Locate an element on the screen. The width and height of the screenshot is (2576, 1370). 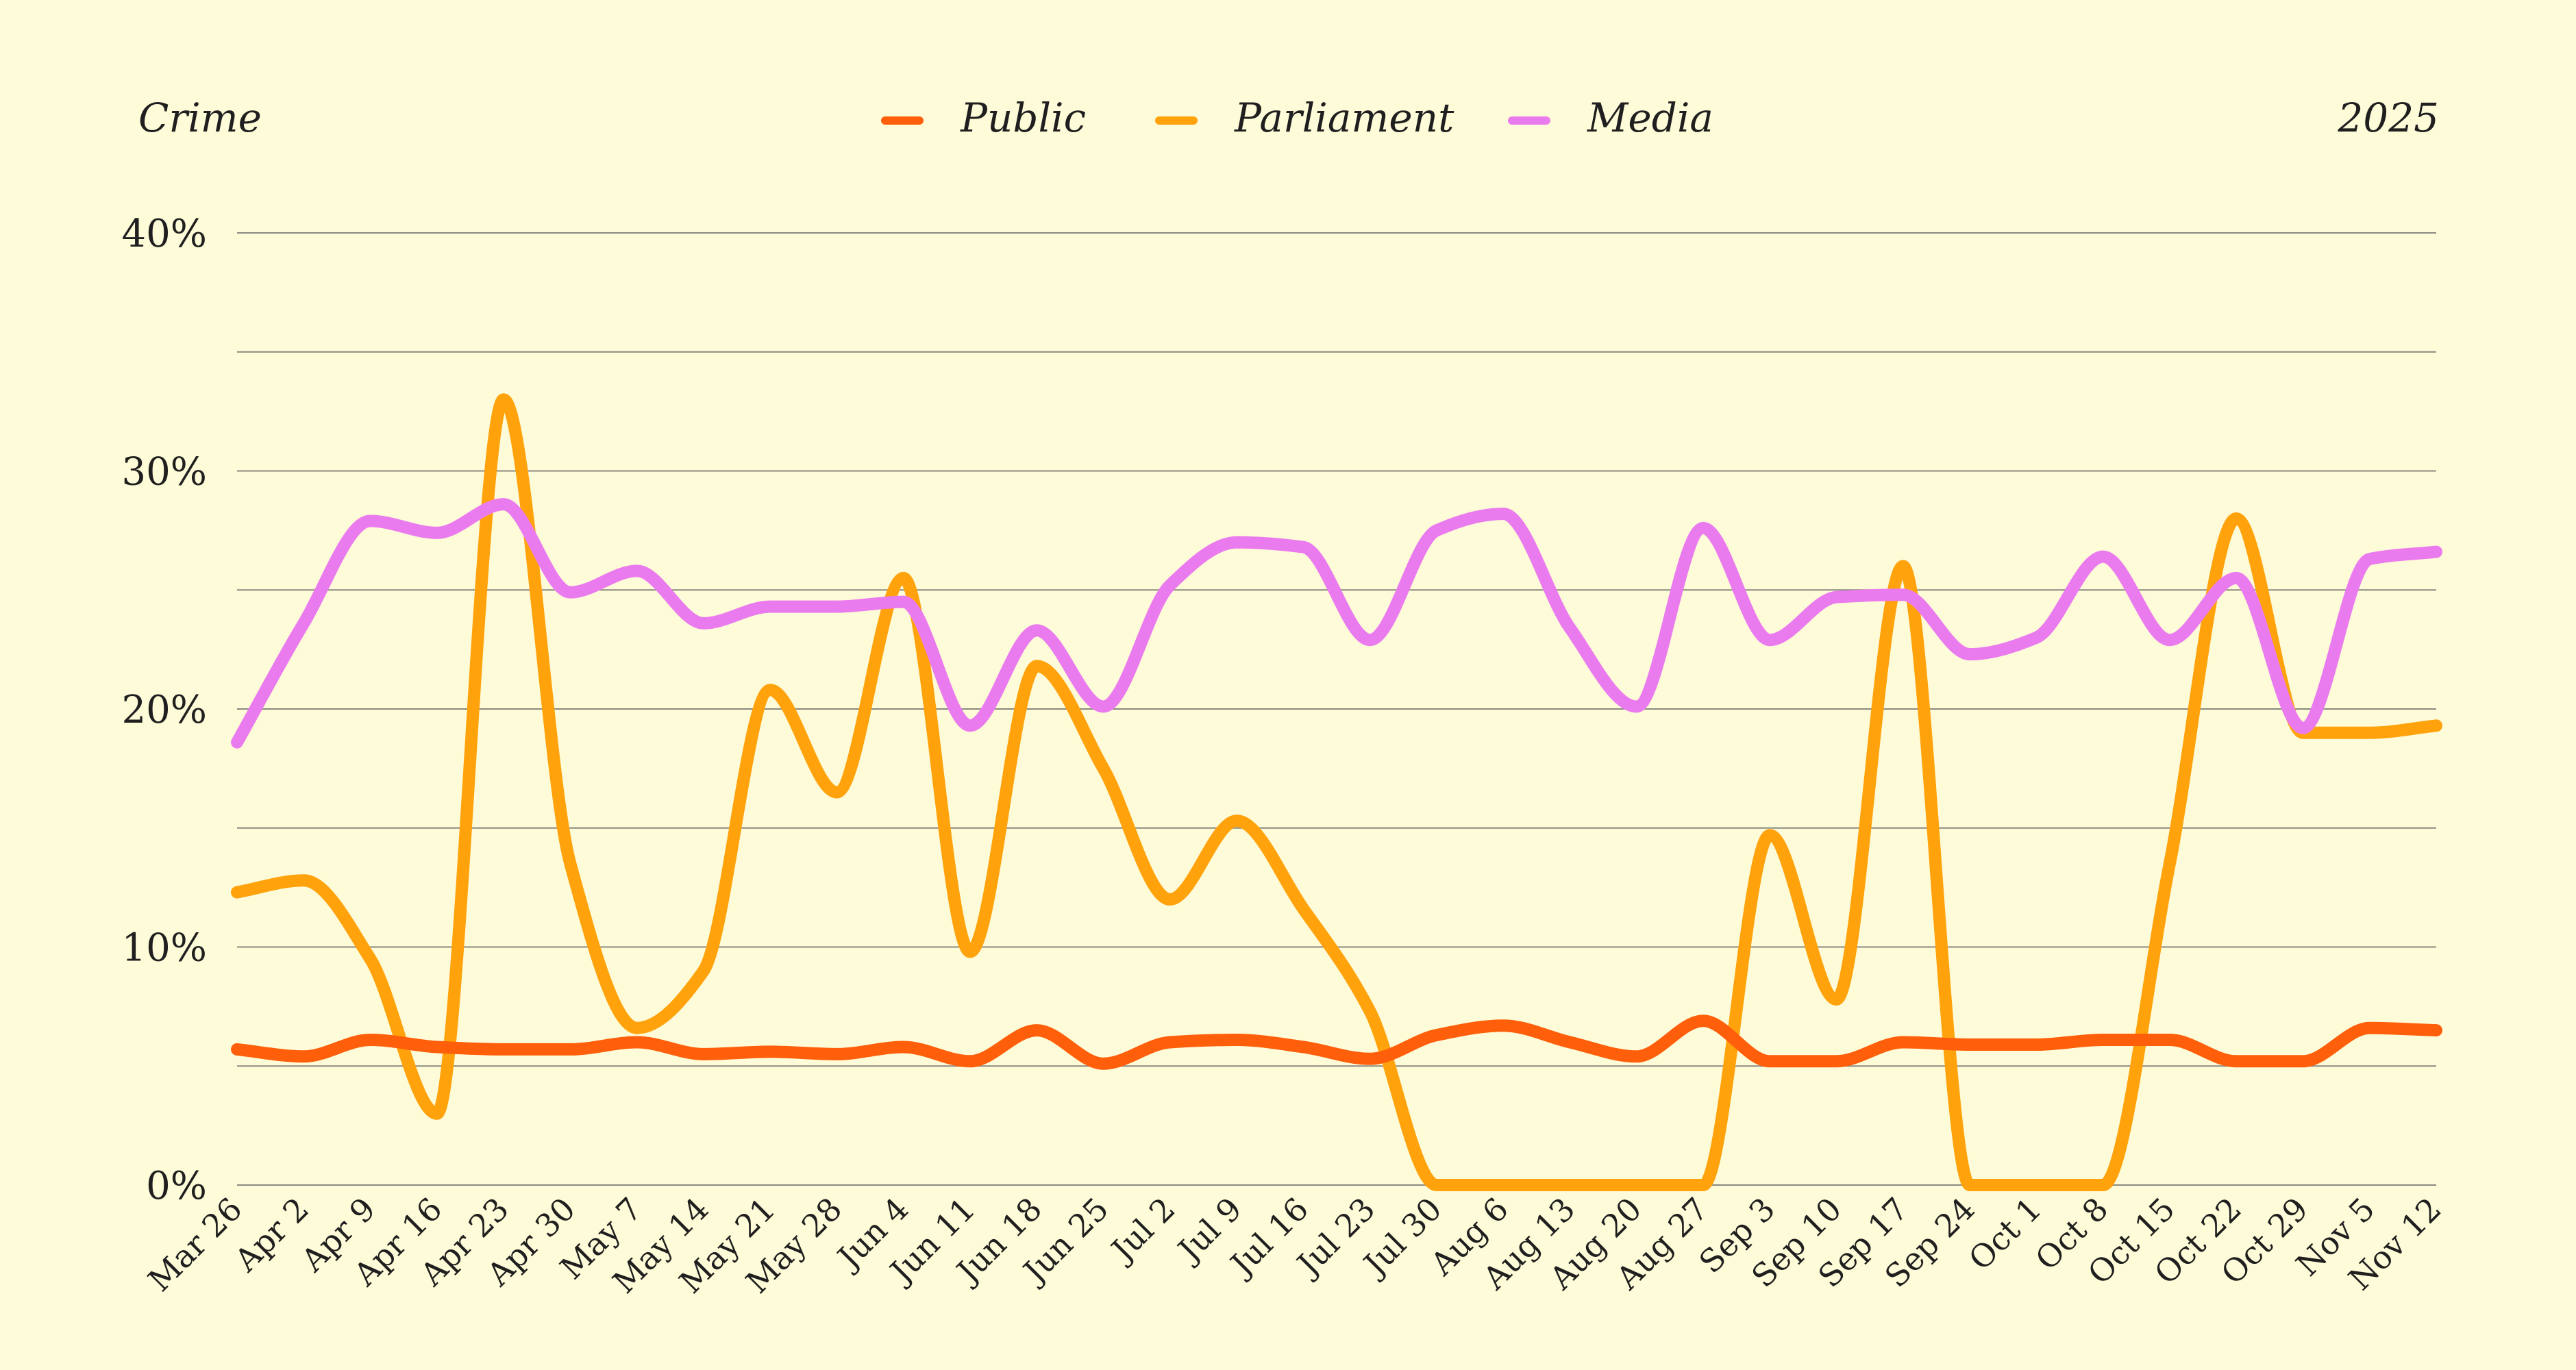
year-label: 2025 is located at coordinates (2388, 118).